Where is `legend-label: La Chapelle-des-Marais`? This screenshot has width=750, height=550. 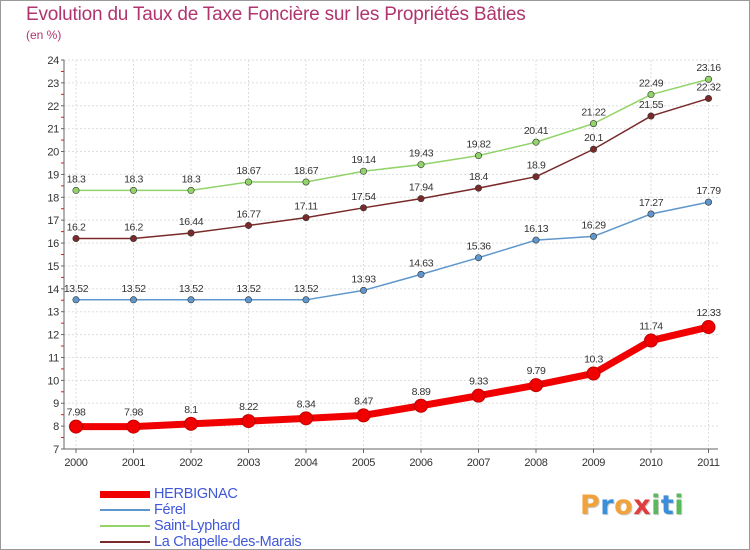 legend-label: La Chapelle-des-Marais is located at coordinates (228, 542).